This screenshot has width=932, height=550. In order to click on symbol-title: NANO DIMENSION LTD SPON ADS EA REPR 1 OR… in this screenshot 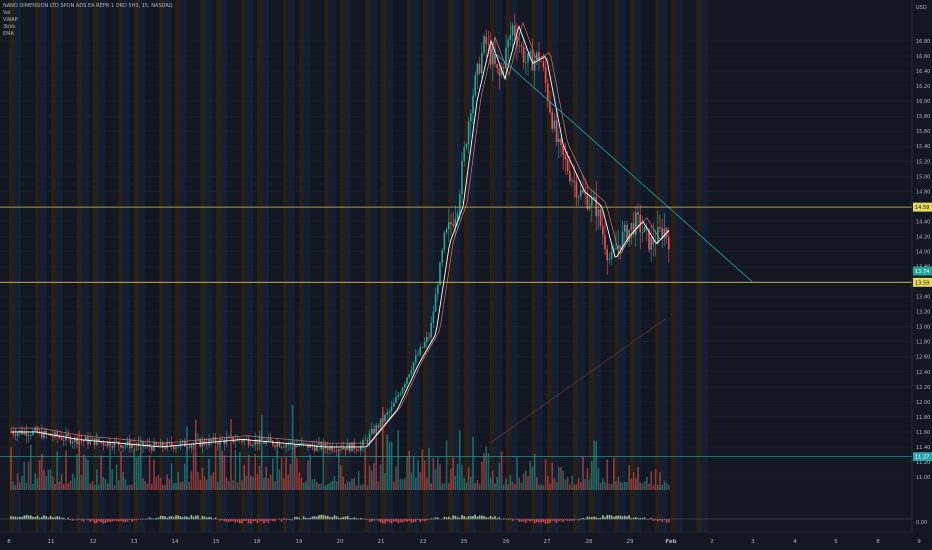, I will do `click(88, 6)`.